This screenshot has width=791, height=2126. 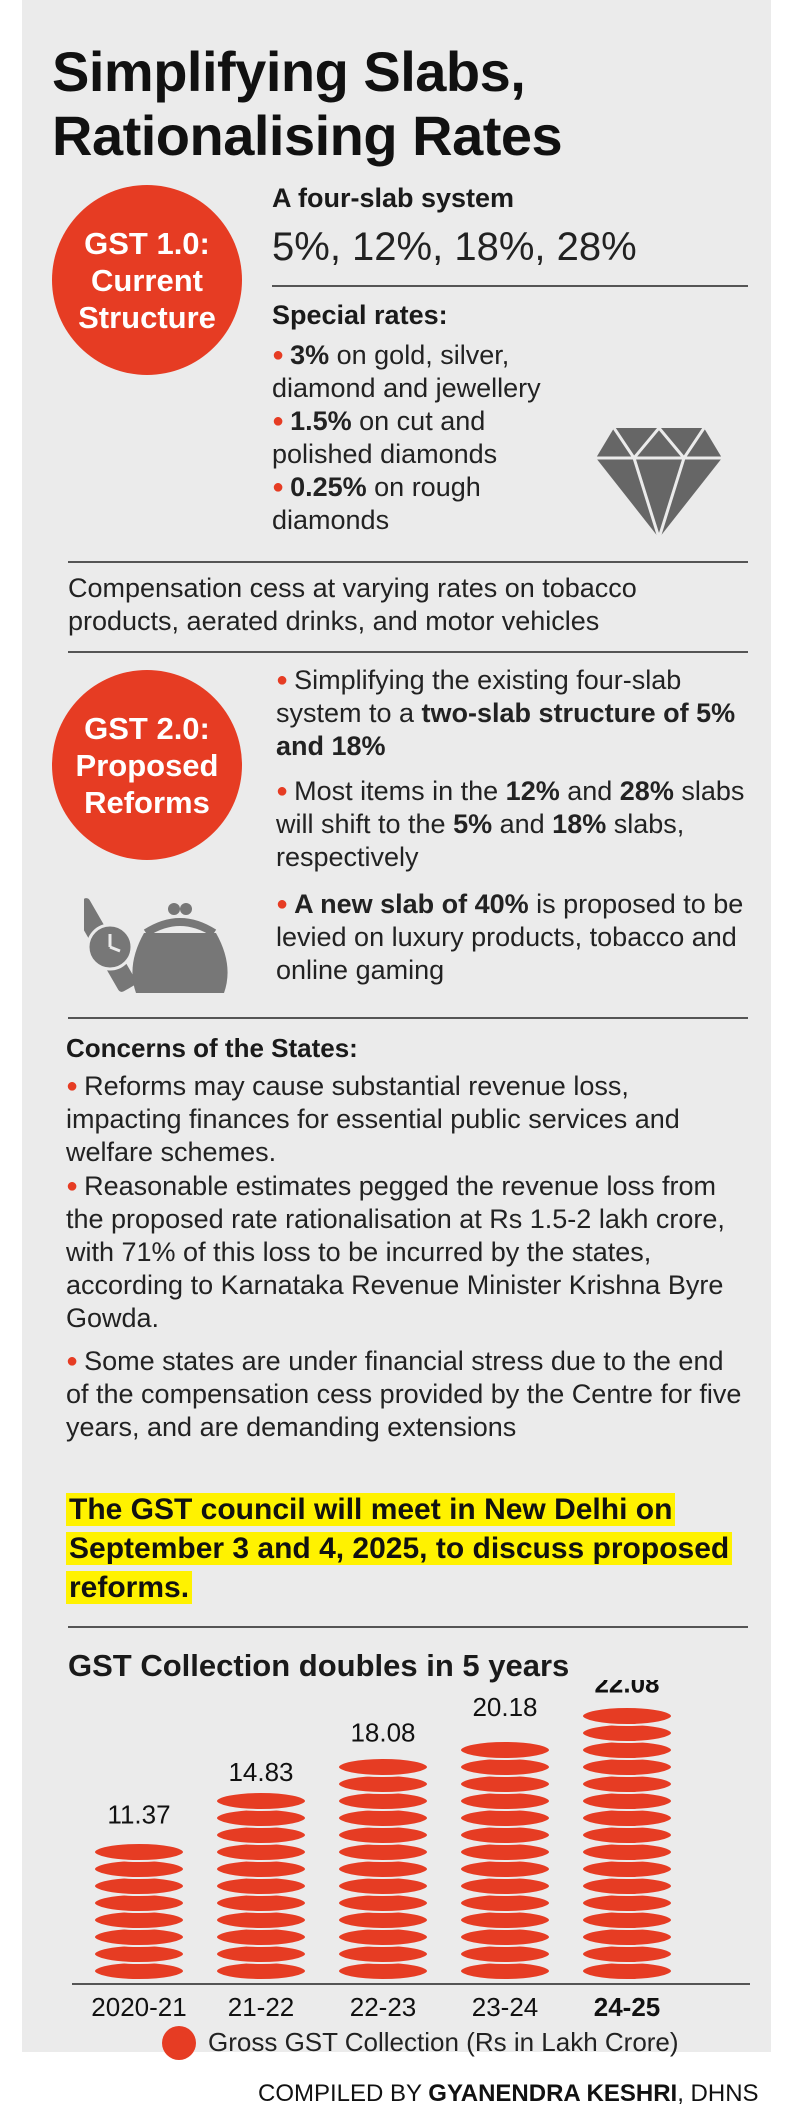 I want to click on reform-bold: 12%, so click(x=532, y=791).